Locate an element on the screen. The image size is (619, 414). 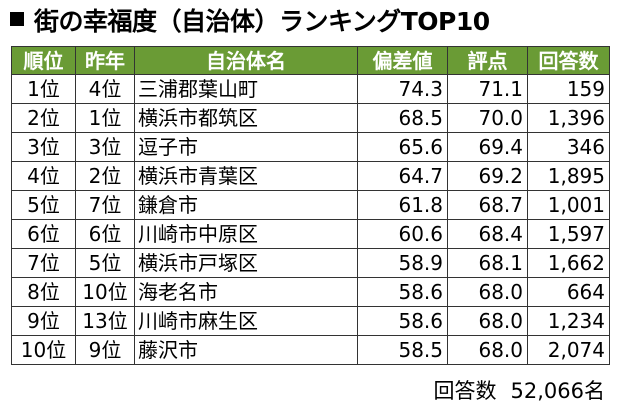
header-deviation: 偏差値 is located at coordinates (402, 60).